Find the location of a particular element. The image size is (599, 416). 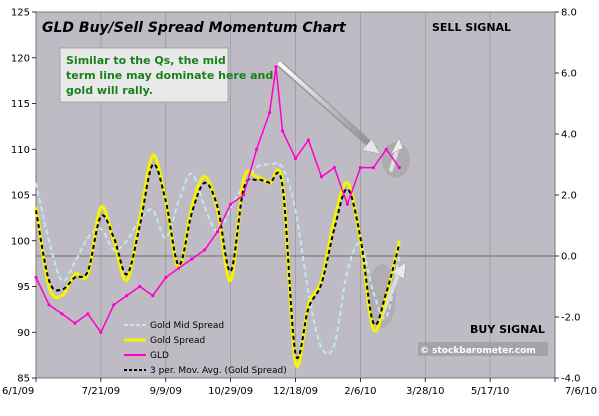

y-left-tick-label: 105 is located at coordinates (20, 196).